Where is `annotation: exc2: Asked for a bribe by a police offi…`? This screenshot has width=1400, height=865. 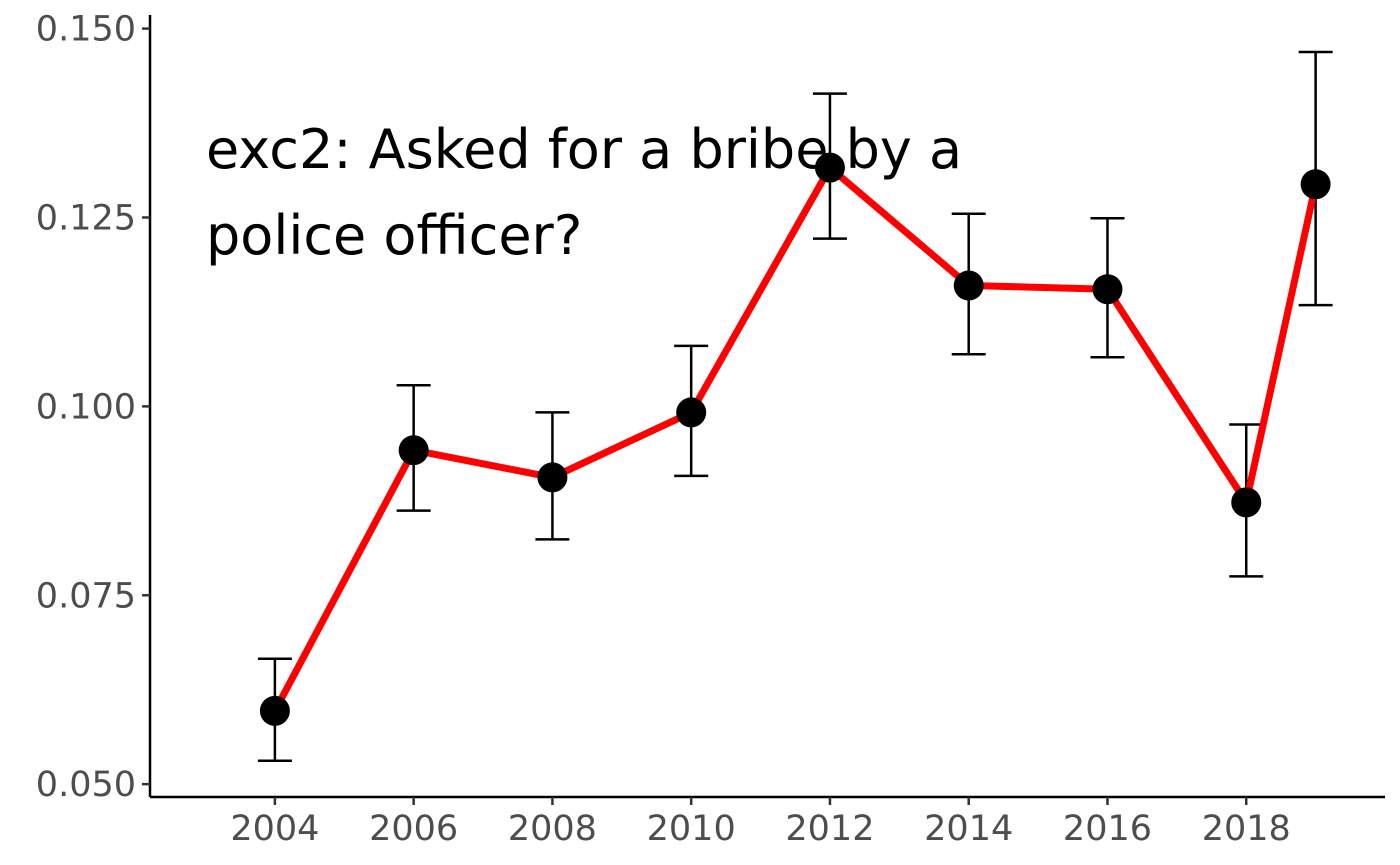 annotation: exc2: Asked for a bribe by a police offi… is located at coordinates (584, 192).